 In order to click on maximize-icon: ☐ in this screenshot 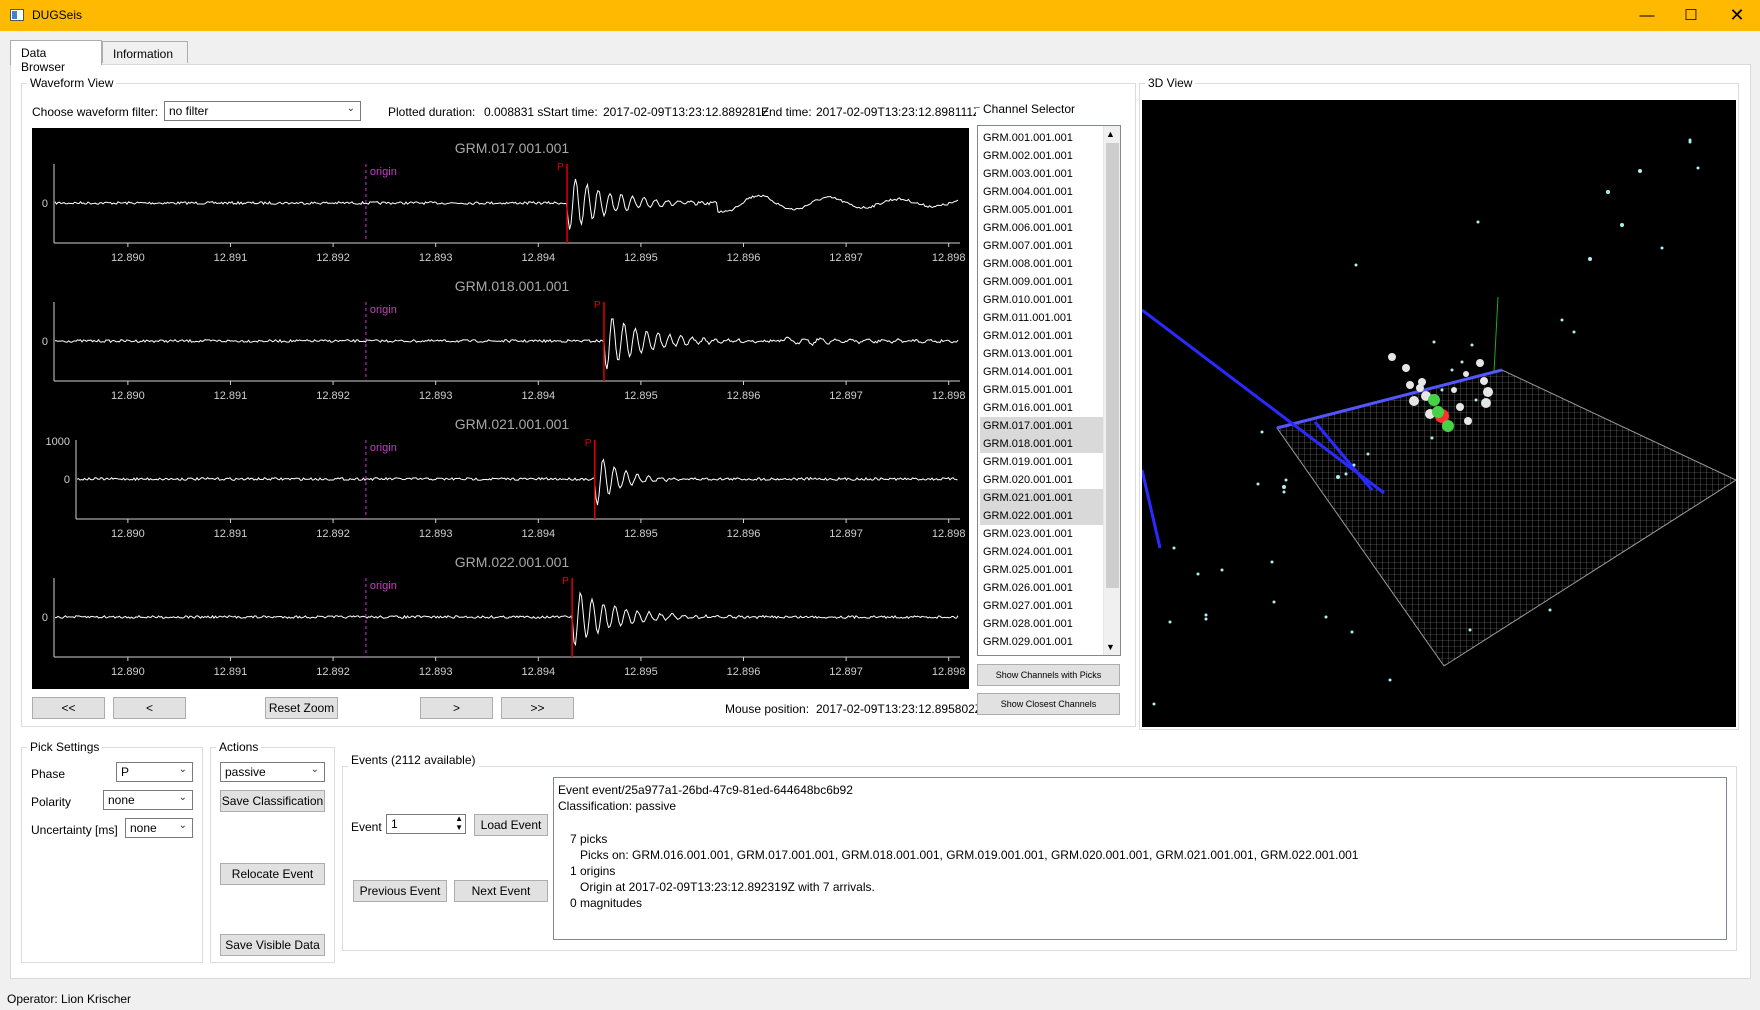, I will do `click(1691, 15)`.